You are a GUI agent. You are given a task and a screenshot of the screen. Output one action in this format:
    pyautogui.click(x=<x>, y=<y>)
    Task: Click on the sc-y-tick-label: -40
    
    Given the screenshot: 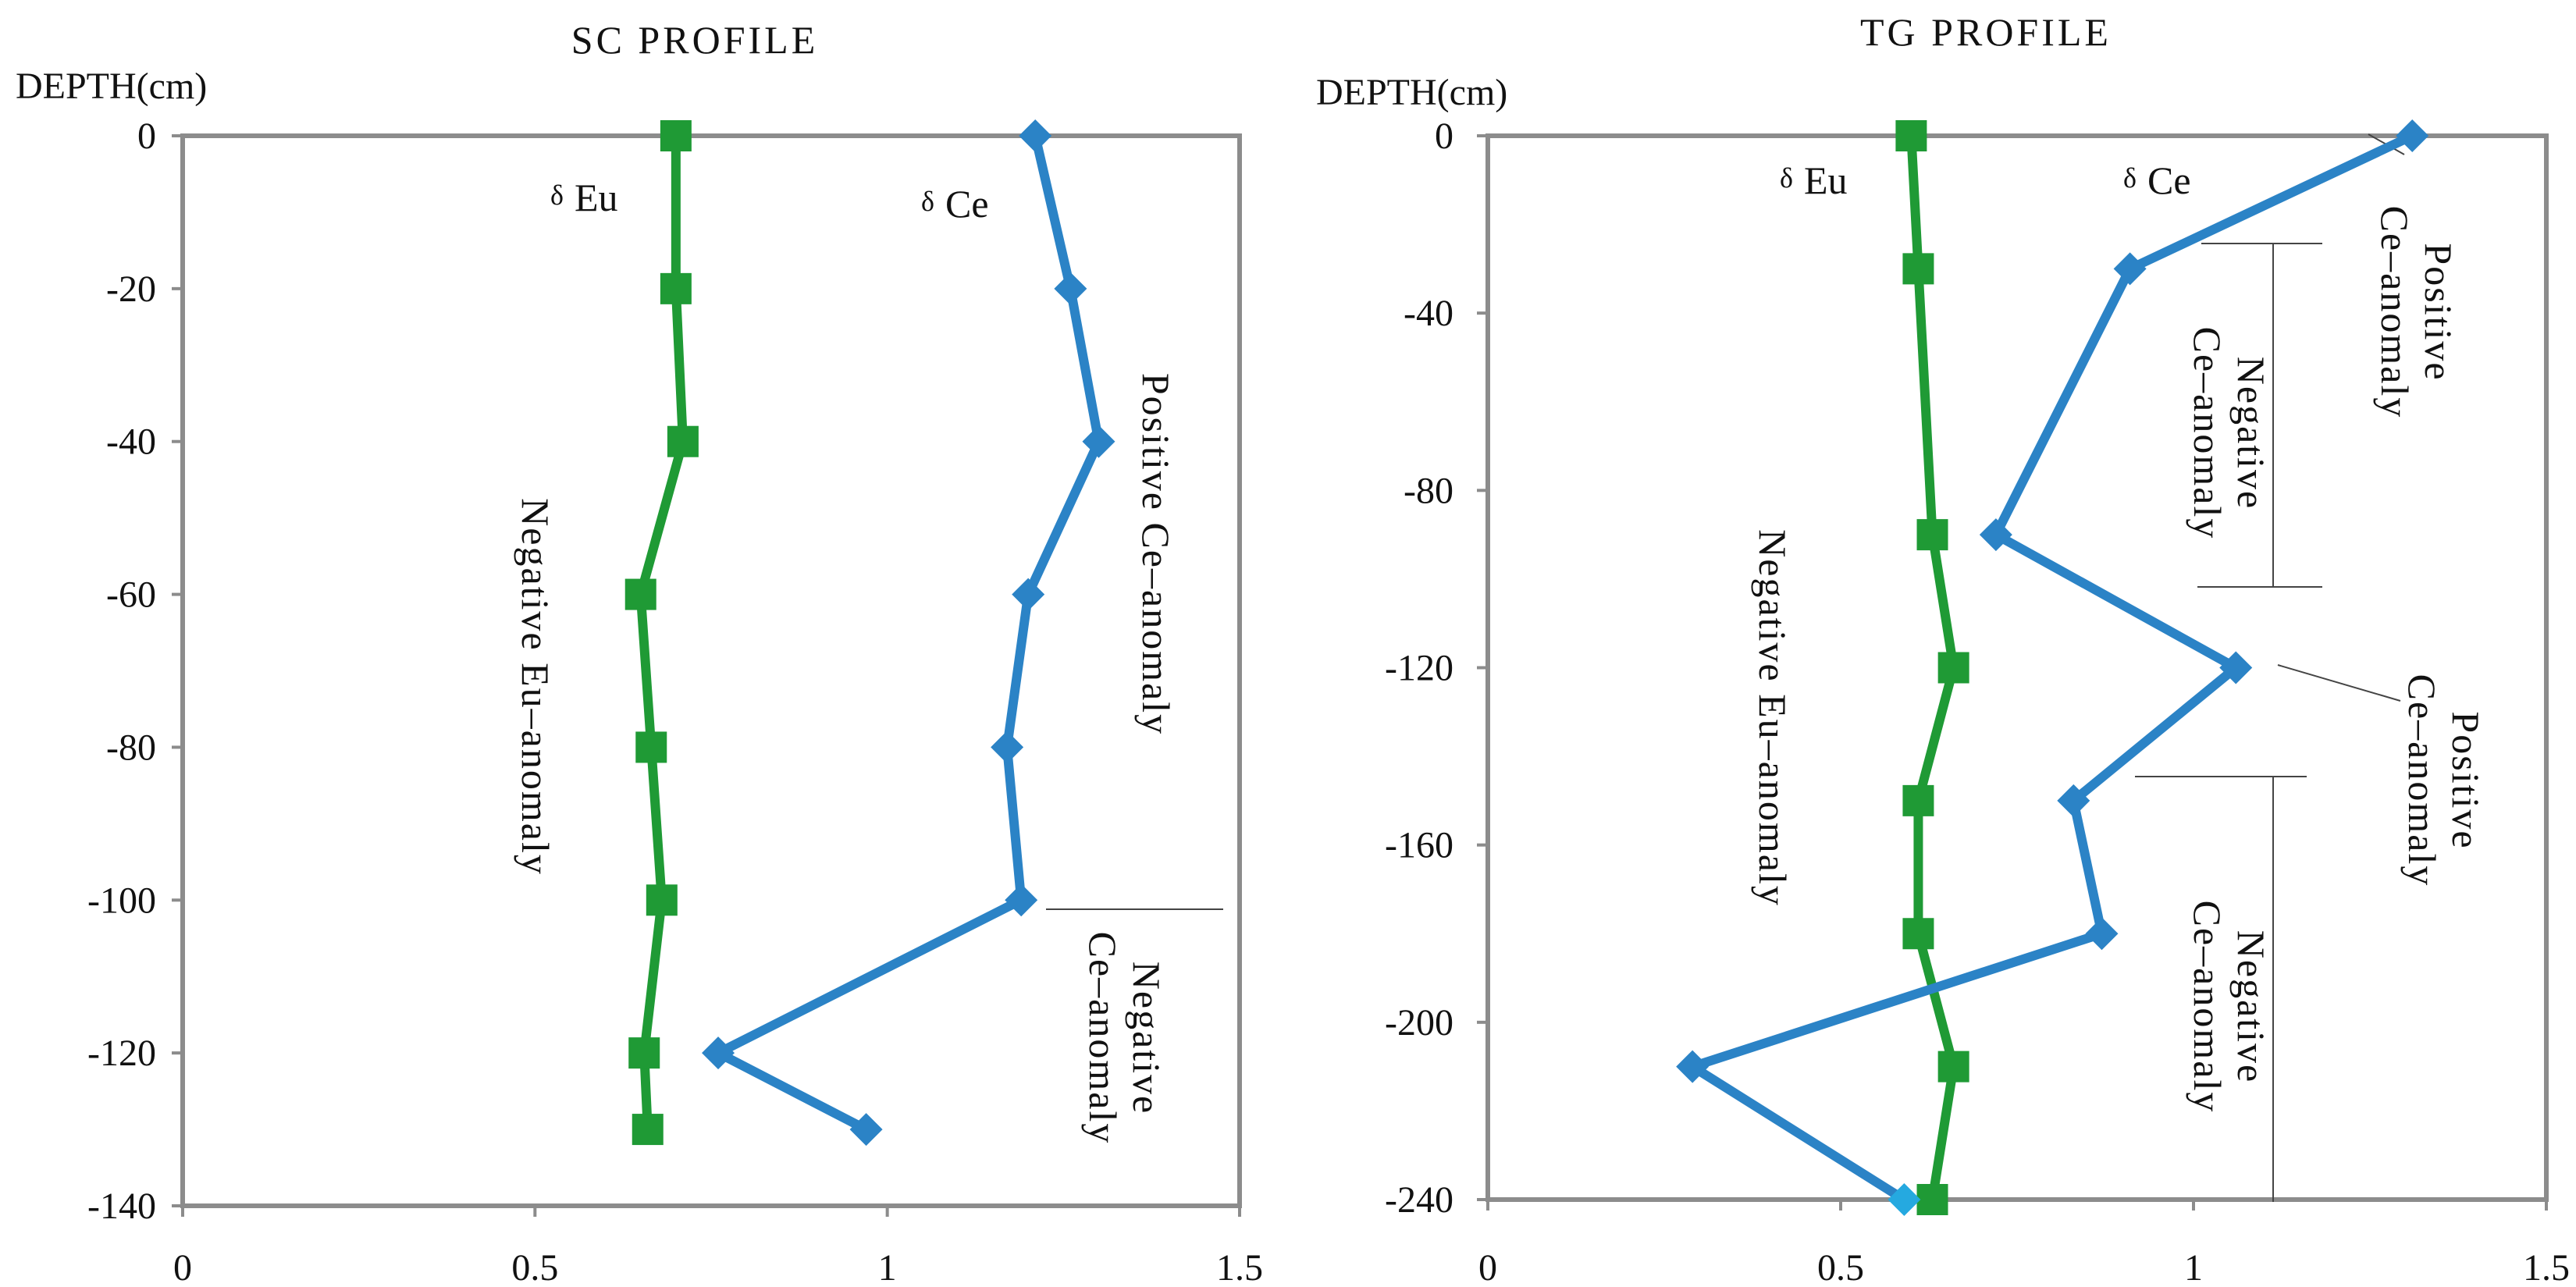 What is the action you would take?
    pyautogui.click(x=131, y=442)
    